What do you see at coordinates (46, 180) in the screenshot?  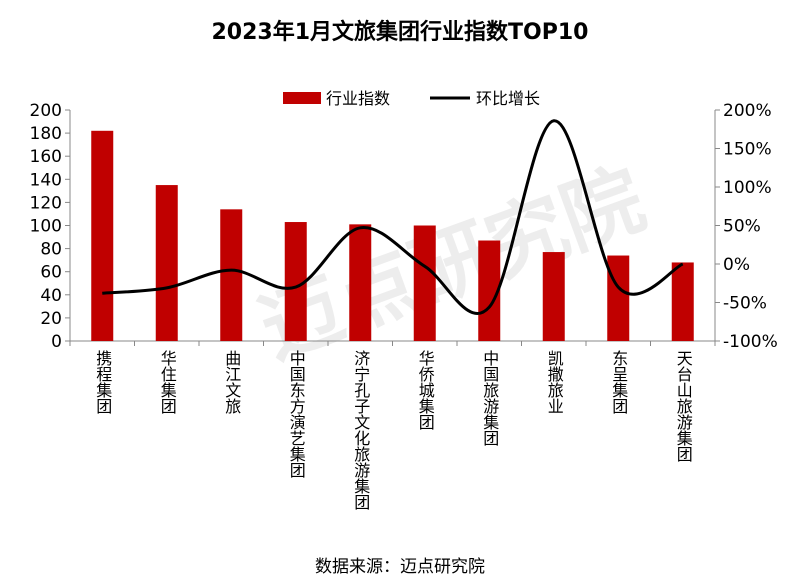 I see `left-tick-label: 140` at bounding box center [46, 180].